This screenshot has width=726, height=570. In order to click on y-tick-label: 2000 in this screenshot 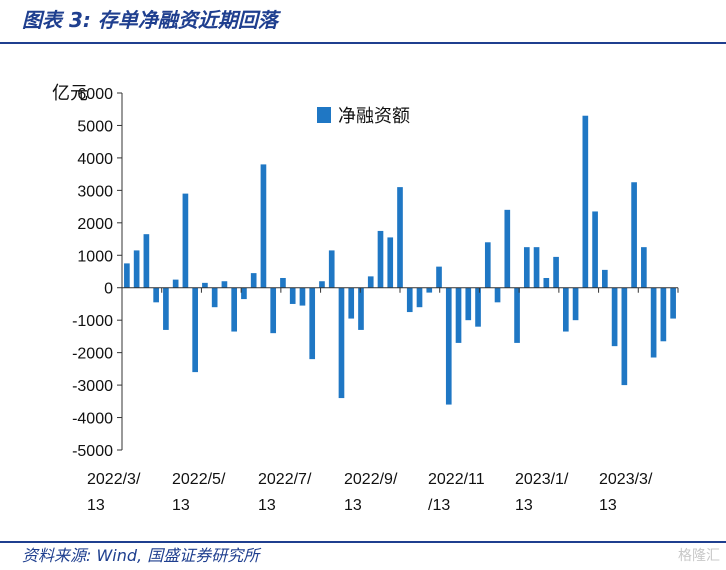, I will do `click(95, 224)`.